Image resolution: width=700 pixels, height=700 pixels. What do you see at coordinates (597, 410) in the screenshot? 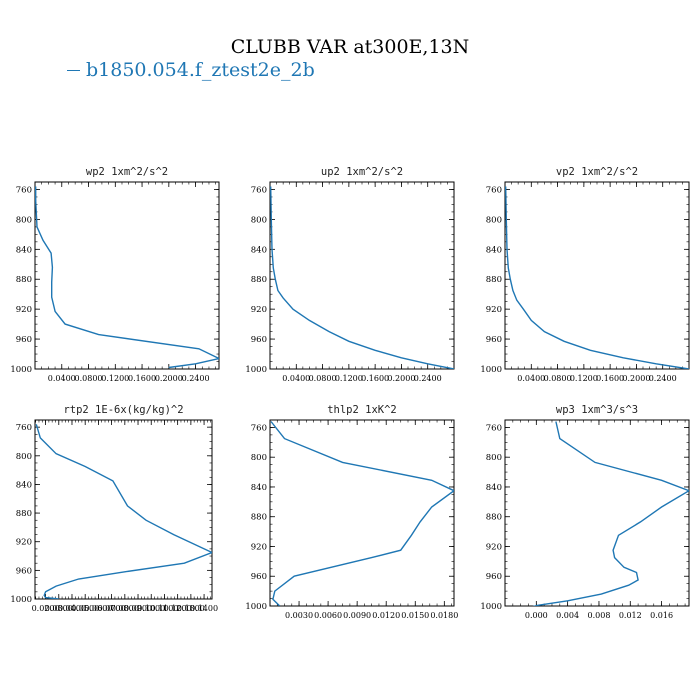
I see `panel-title: wp3 1xm^3/s^3` at bounding box center [597, 410].